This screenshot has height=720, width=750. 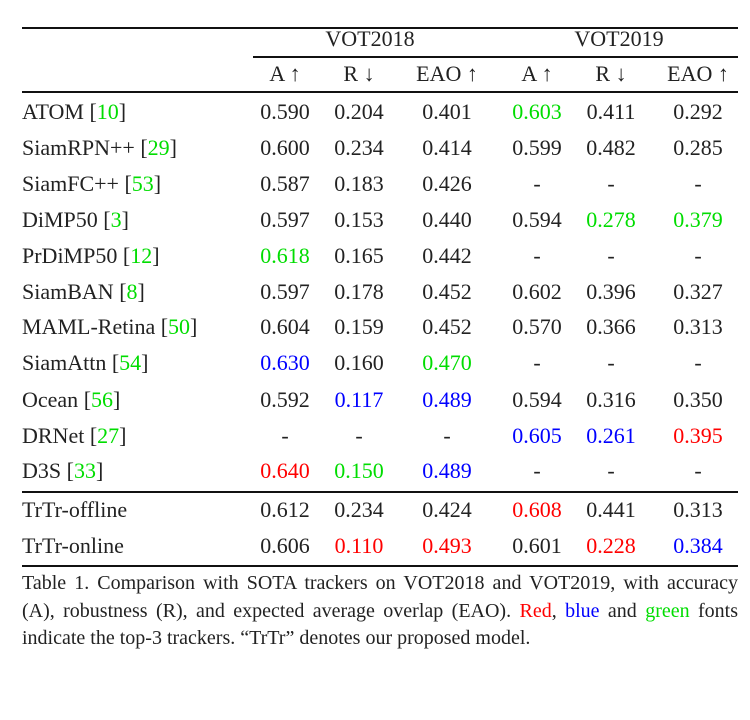 What do you see at coordinates (108, 435) in the screenshot?
I see `citation-link: 27` at bounding box center [108, 435].